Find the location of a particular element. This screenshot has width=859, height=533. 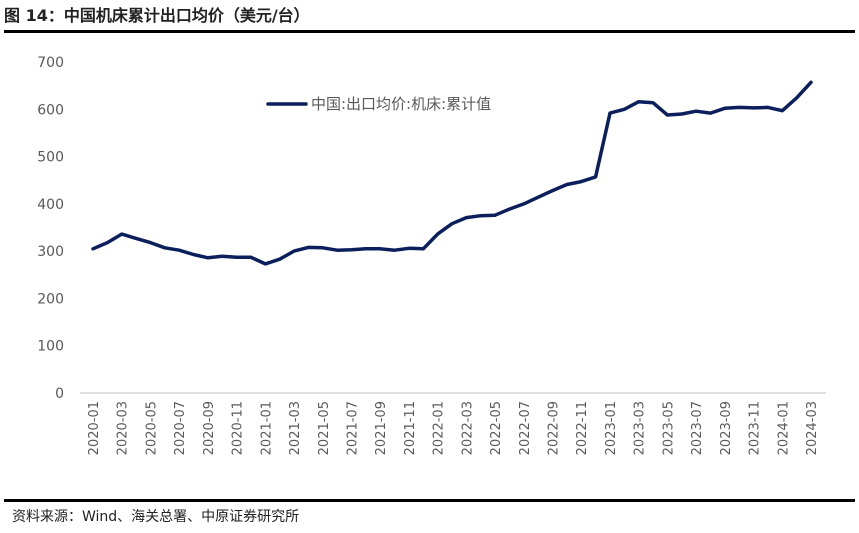

x-tick-label: 2020-07 is located at coordinates (180, 428).